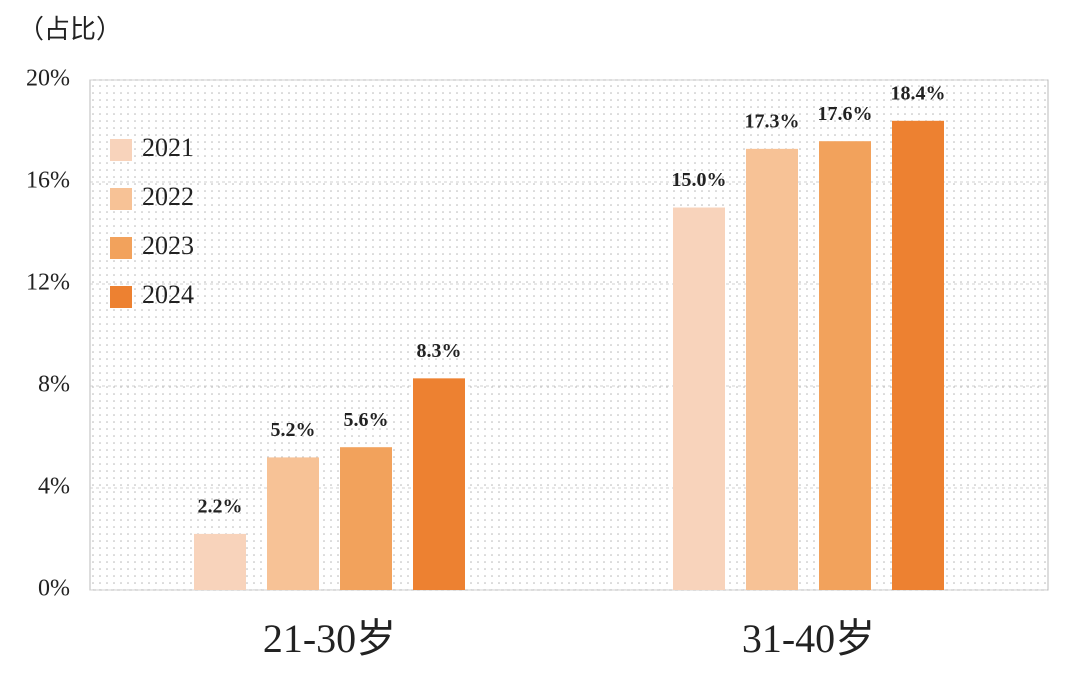 The height and width of the screenshot is (676, 1080). What do you see at coordinates (366, 420) in the screenshot?
I see `data-label: 5.6%` at bounding box center [366, 420].